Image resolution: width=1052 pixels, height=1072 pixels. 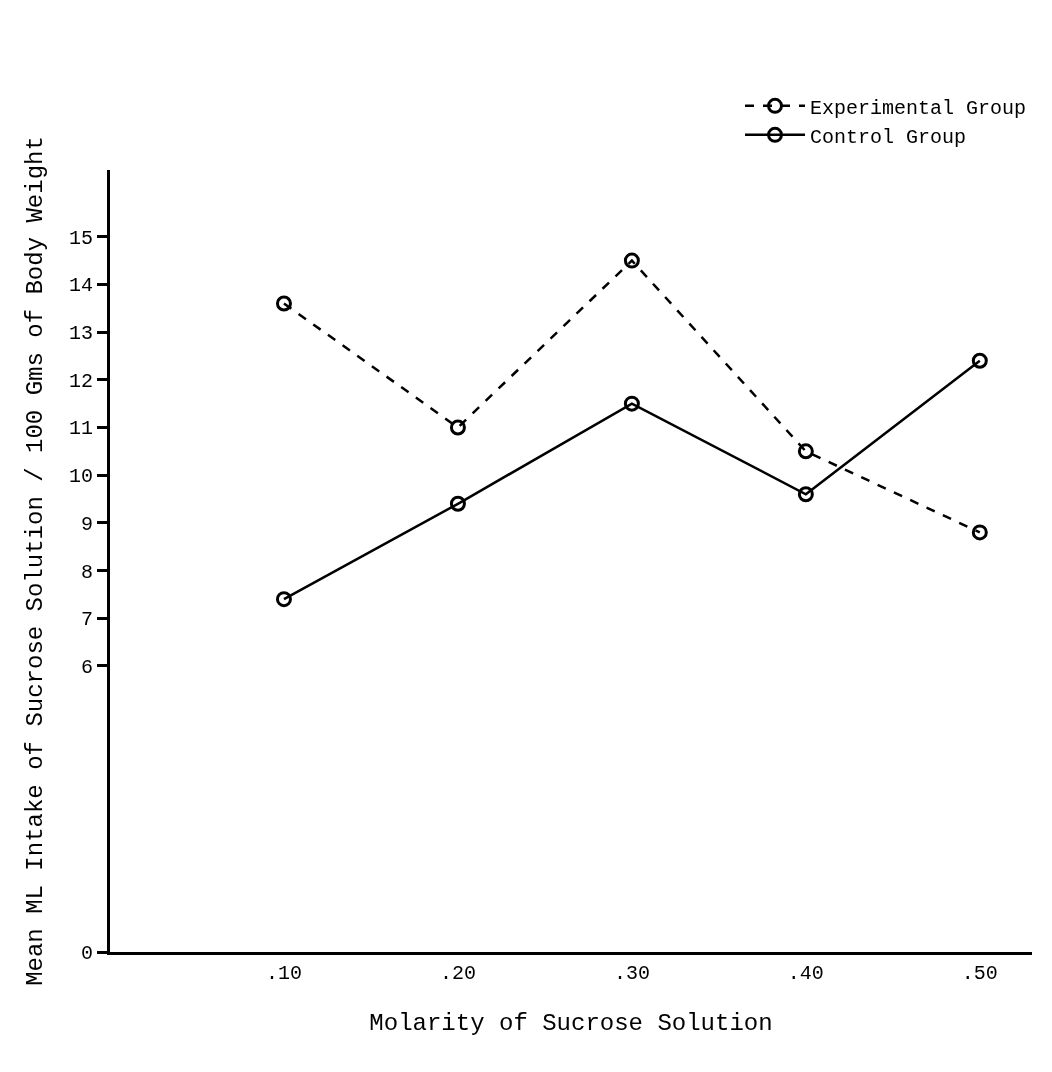 I want to click on x-tick-label: .50, so click(x=979, y=973).